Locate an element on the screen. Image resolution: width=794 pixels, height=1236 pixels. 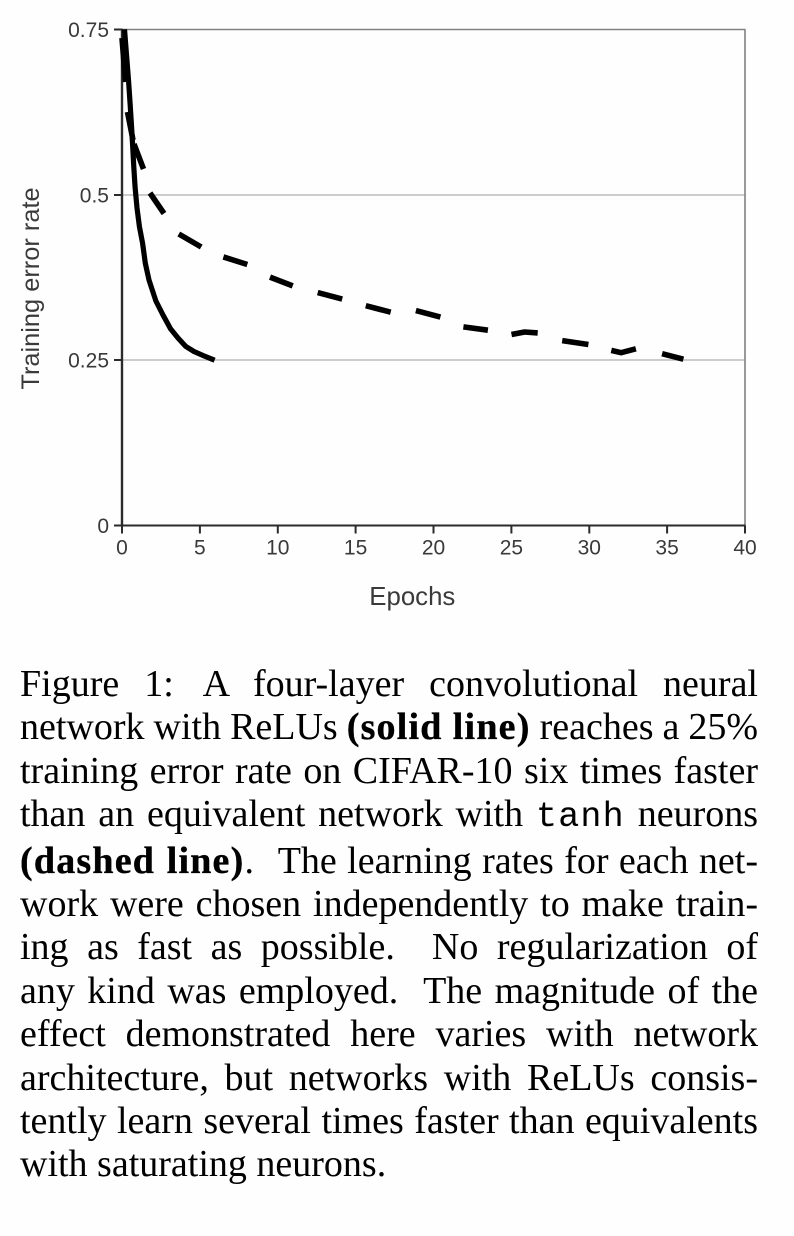
svg-text: 0.25 is located at coordinates (88, 361).